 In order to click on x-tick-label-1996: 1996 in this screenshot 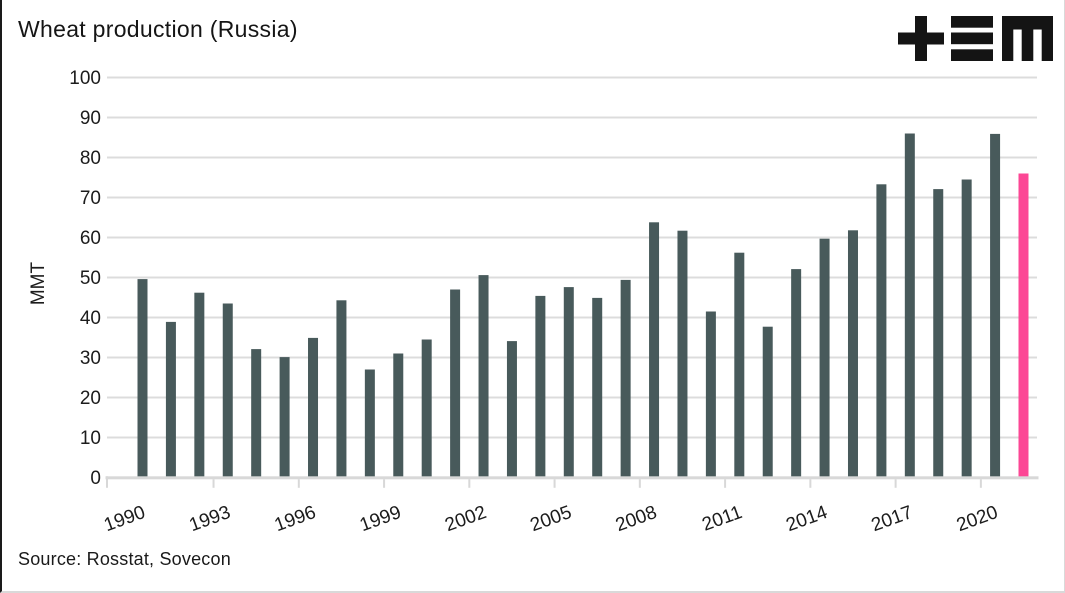, I will do `click(295, 519)`.